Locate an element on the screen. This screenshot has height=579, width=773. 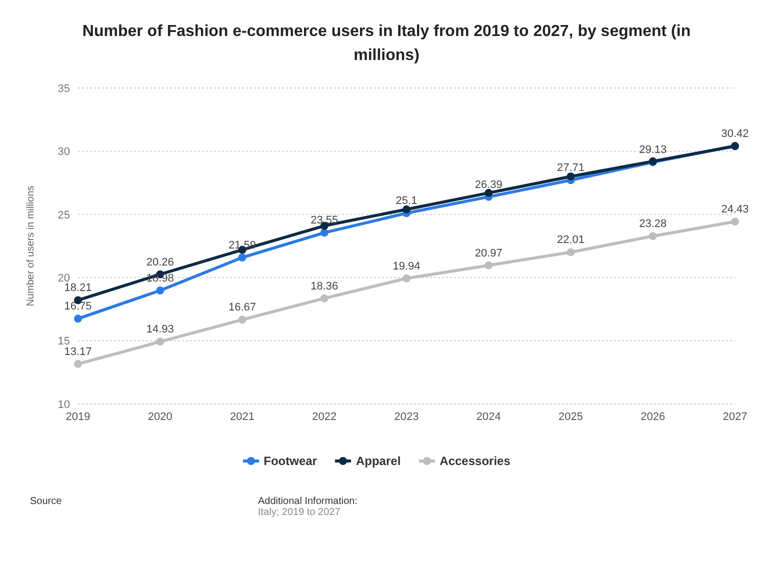
data-label: 13.17 is located at coordinates (78, 352).